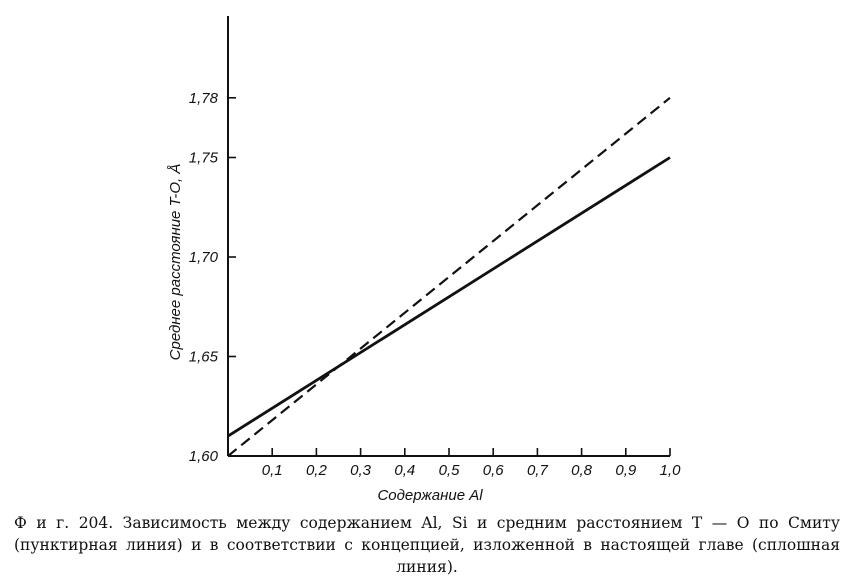 The image size is (852, 588). Describe the element at coordinates (582, 470) in the screenshot. I see `x-tick-label: 0,8` at that location.